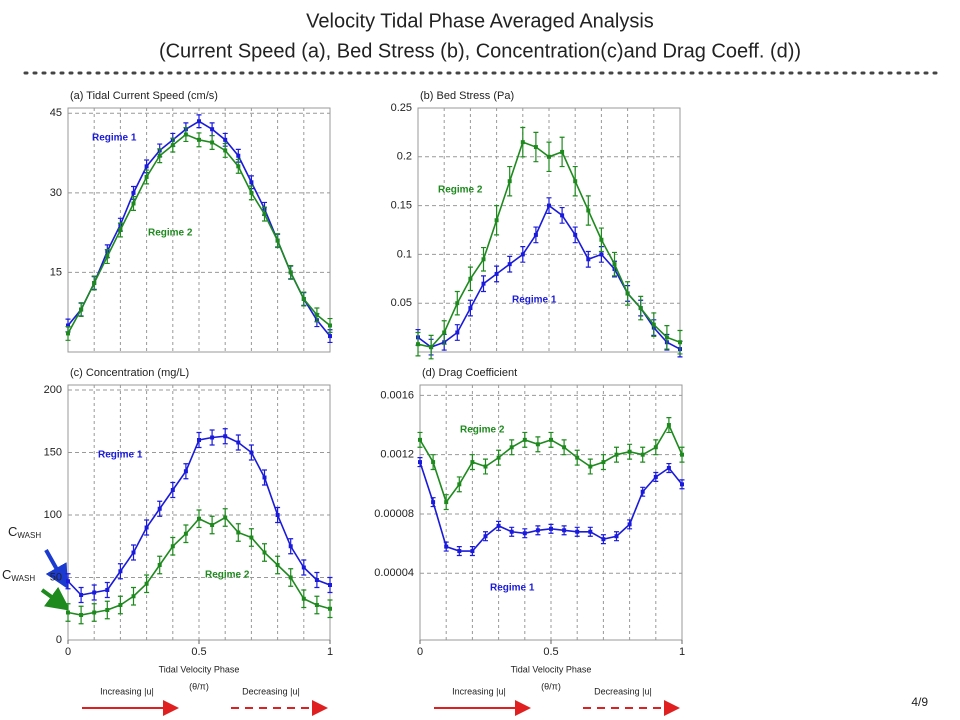 The height and width of the screenshot is (720, 960). Describe the element at coordinates (56, 577) in the screenshot. I see `y-tick-label: 50` at that location.